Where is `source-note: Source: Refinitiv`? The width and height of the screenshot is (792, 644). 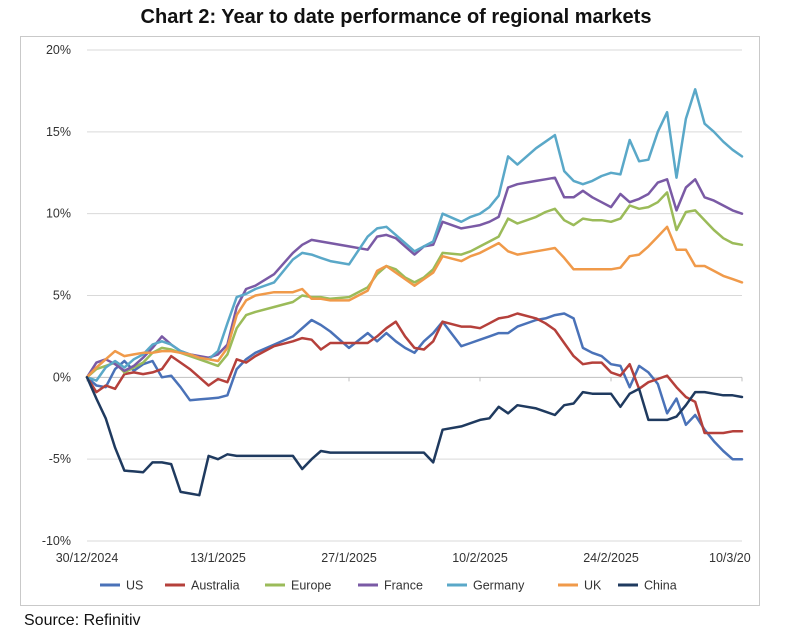 source-note: Source: Refinitiv is located at coordinates (82, 620).